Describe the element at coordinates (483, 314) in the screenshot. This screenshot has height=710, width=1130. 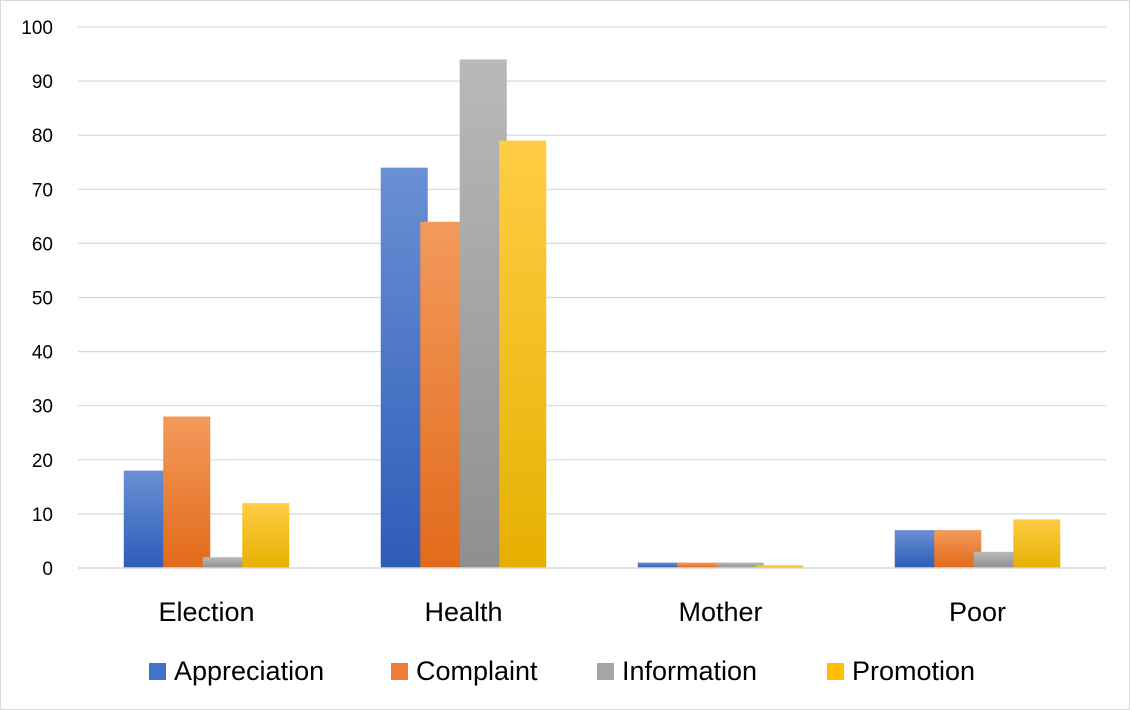
I see `bar-health-information` at that location.